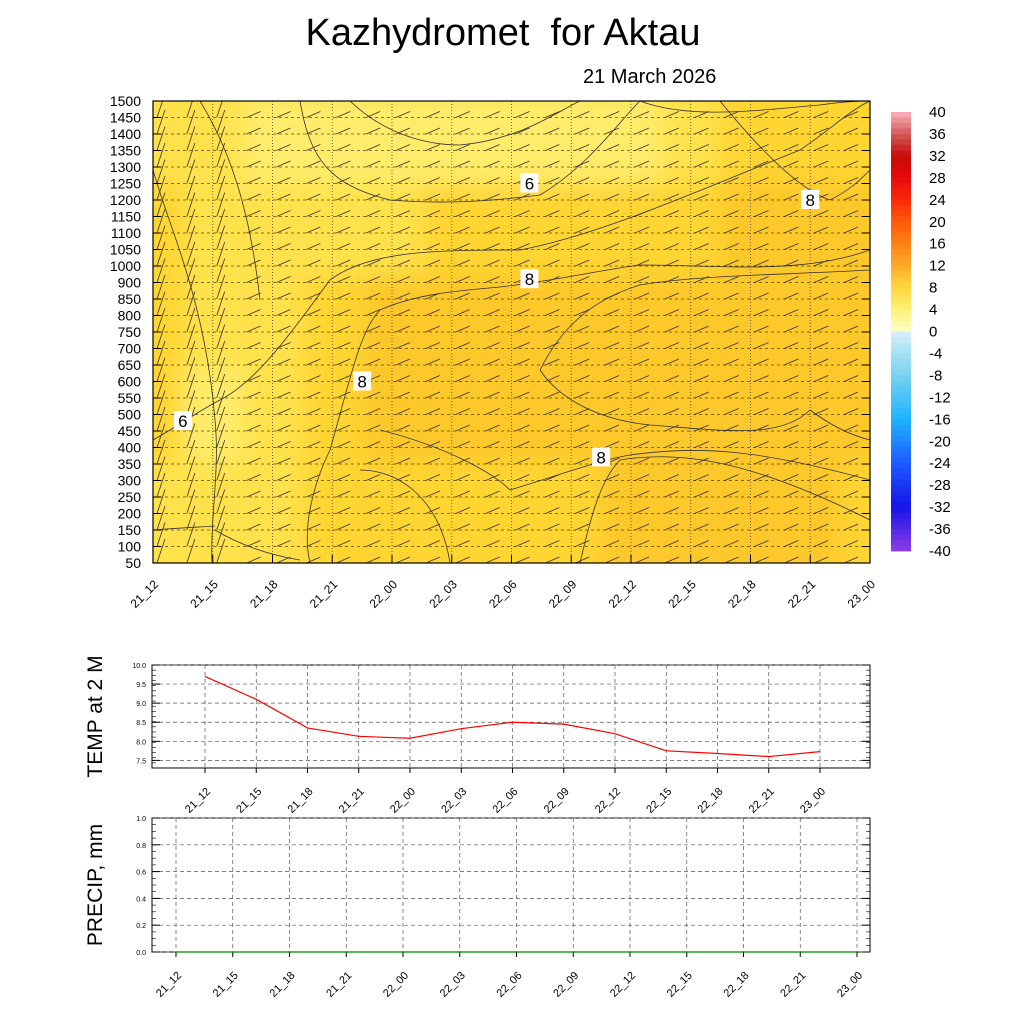 The height and width of the screenshot is (1024, 1024). Describe the element at coordinates (141, 846) in the screenshot. I see `y-tick-label: 0.8` at that location.